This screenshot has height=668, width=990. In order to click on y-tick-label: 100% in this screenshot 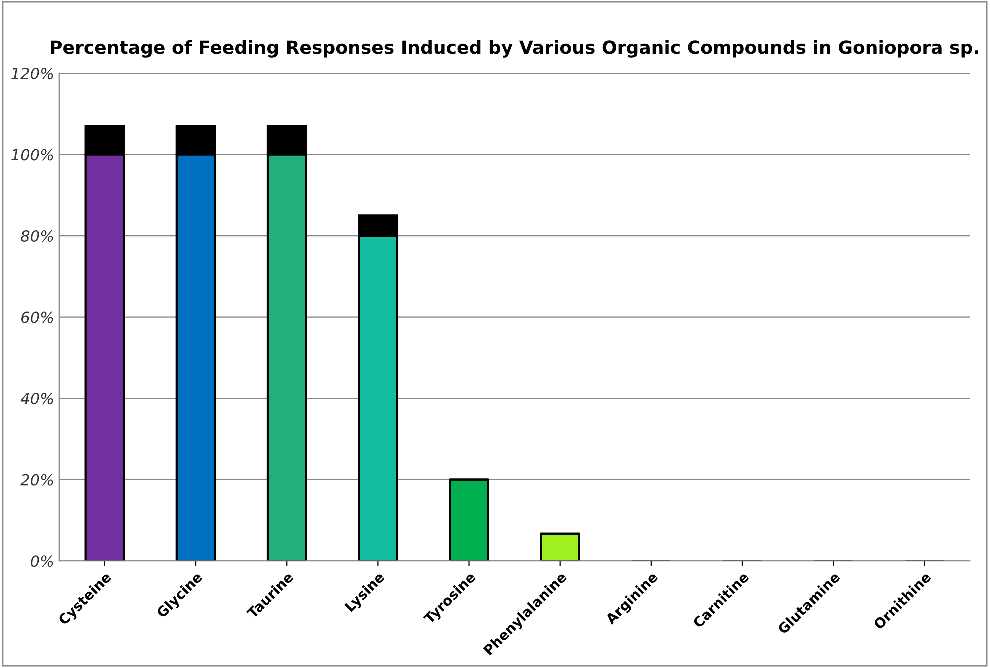, I will do `click(33, 155)`.